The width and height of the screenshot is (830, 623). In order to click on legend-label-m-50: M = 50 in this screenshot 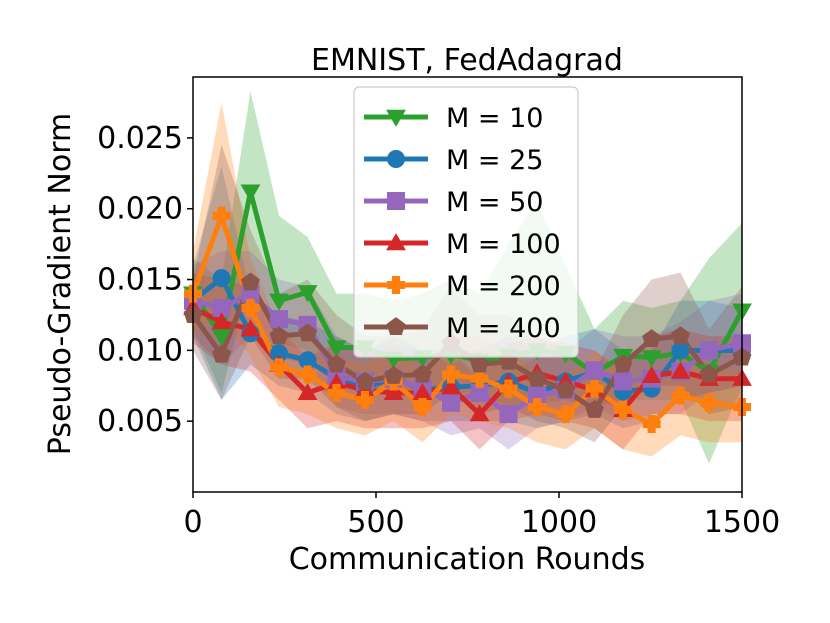, I will do `click(494, 202)`.